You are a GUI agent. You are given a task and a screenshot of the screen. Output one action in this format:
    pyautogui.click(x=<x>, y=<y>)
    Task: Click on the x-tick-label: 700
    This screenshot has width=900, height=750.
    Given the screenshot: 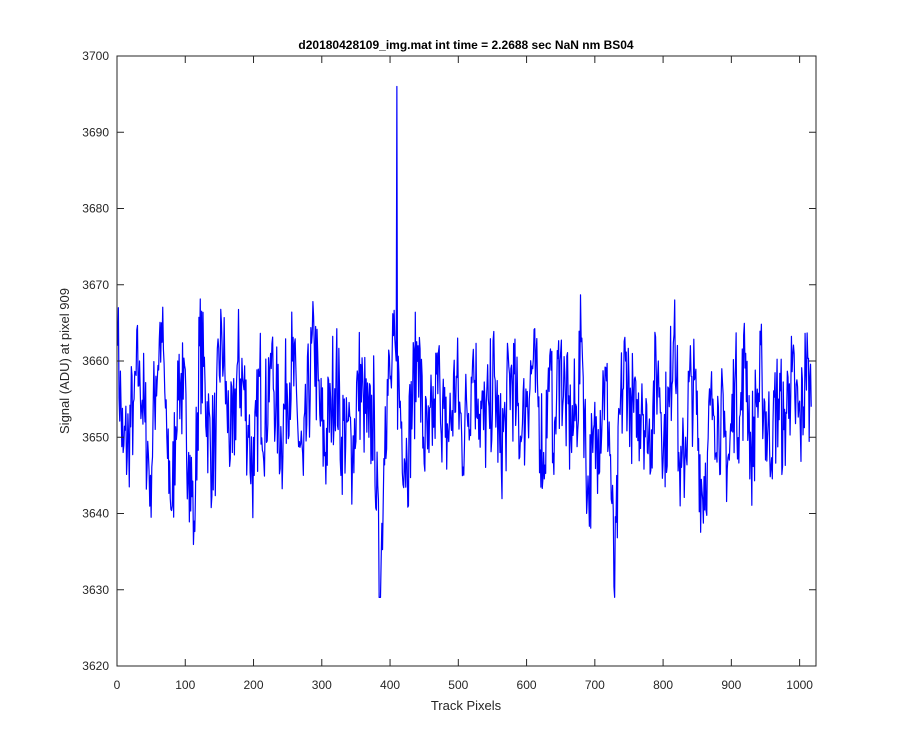 What is the action you would take?
    pyautogui.click(x=595, y=685)
    